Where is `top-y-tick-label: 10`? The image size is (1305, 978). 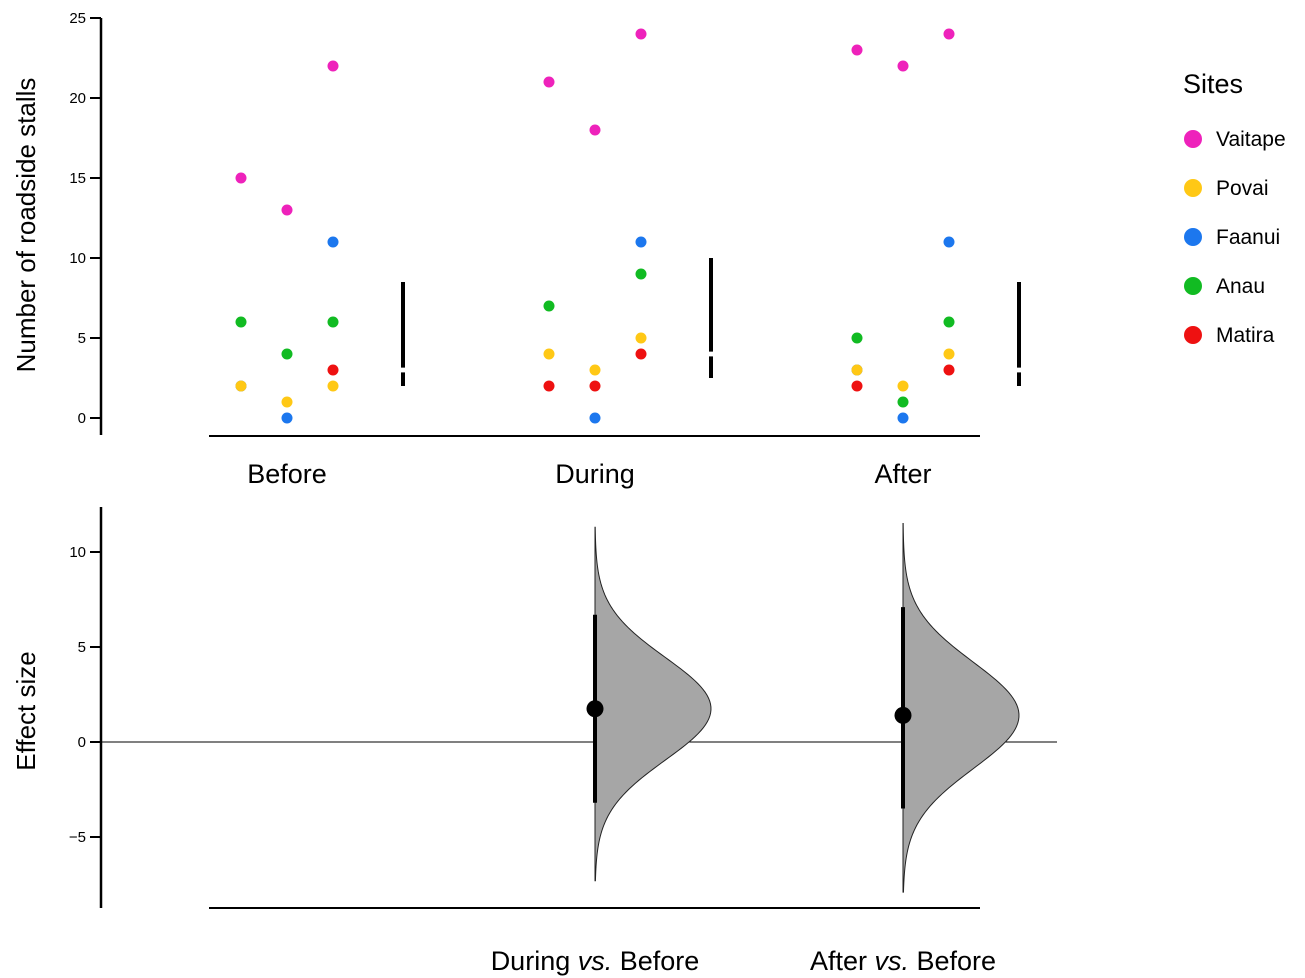 top-y-tick-label: 10 is located at coordinates (77, 258).